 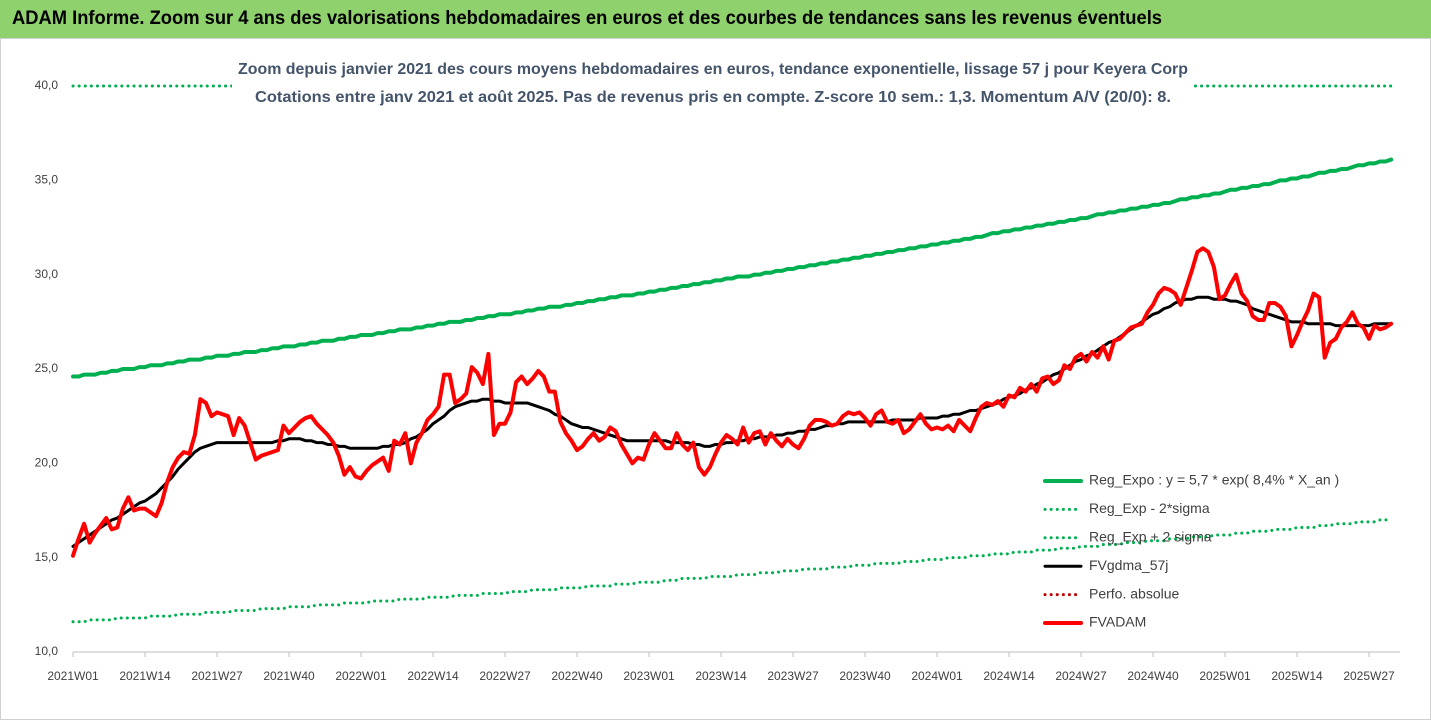 I want to click on x-tick-label: 2023W40, so click(x=865, y=676).